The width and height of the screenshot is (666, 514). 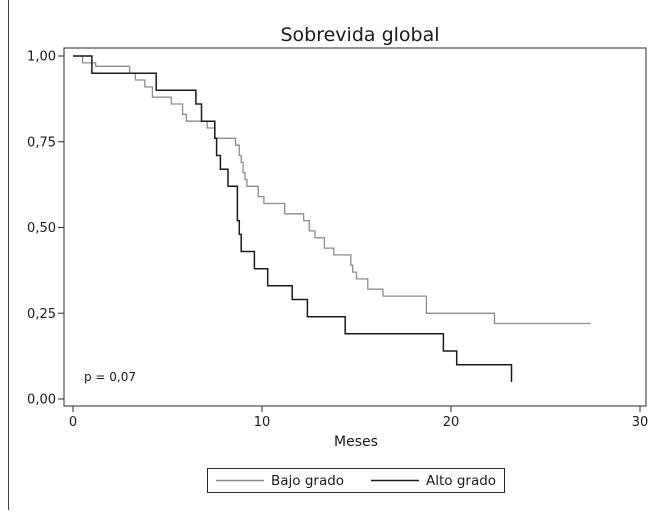 I want to click on legend-box, so click(x=356, y=480).